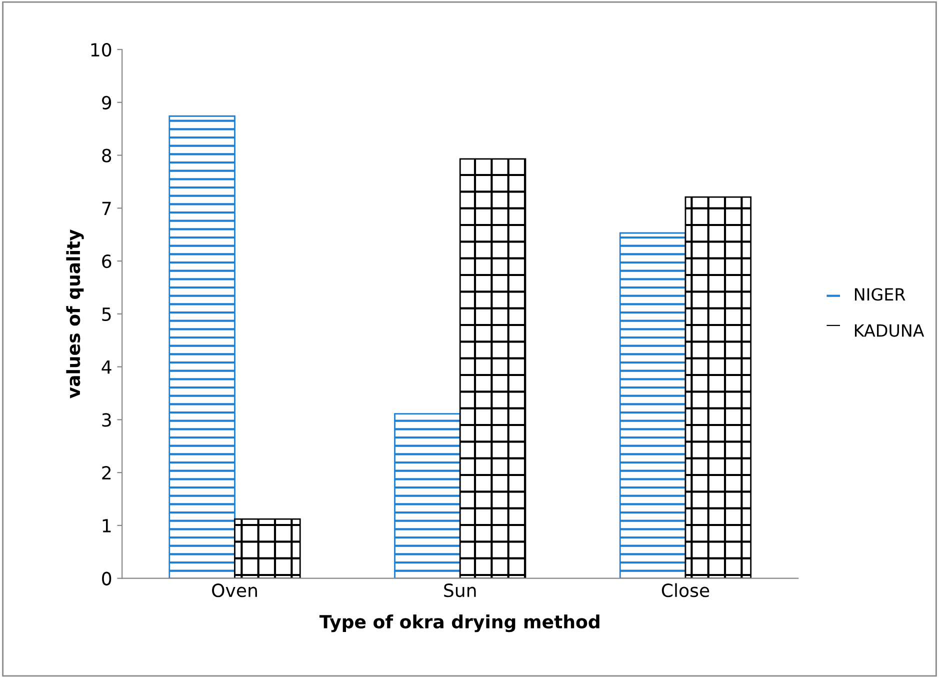 This screenshot has height=678, width=939. What do you see at coordinates (889, 330) in the screenshot?
I see `legend-label: KADUNA` at bounding box center [889, 330].